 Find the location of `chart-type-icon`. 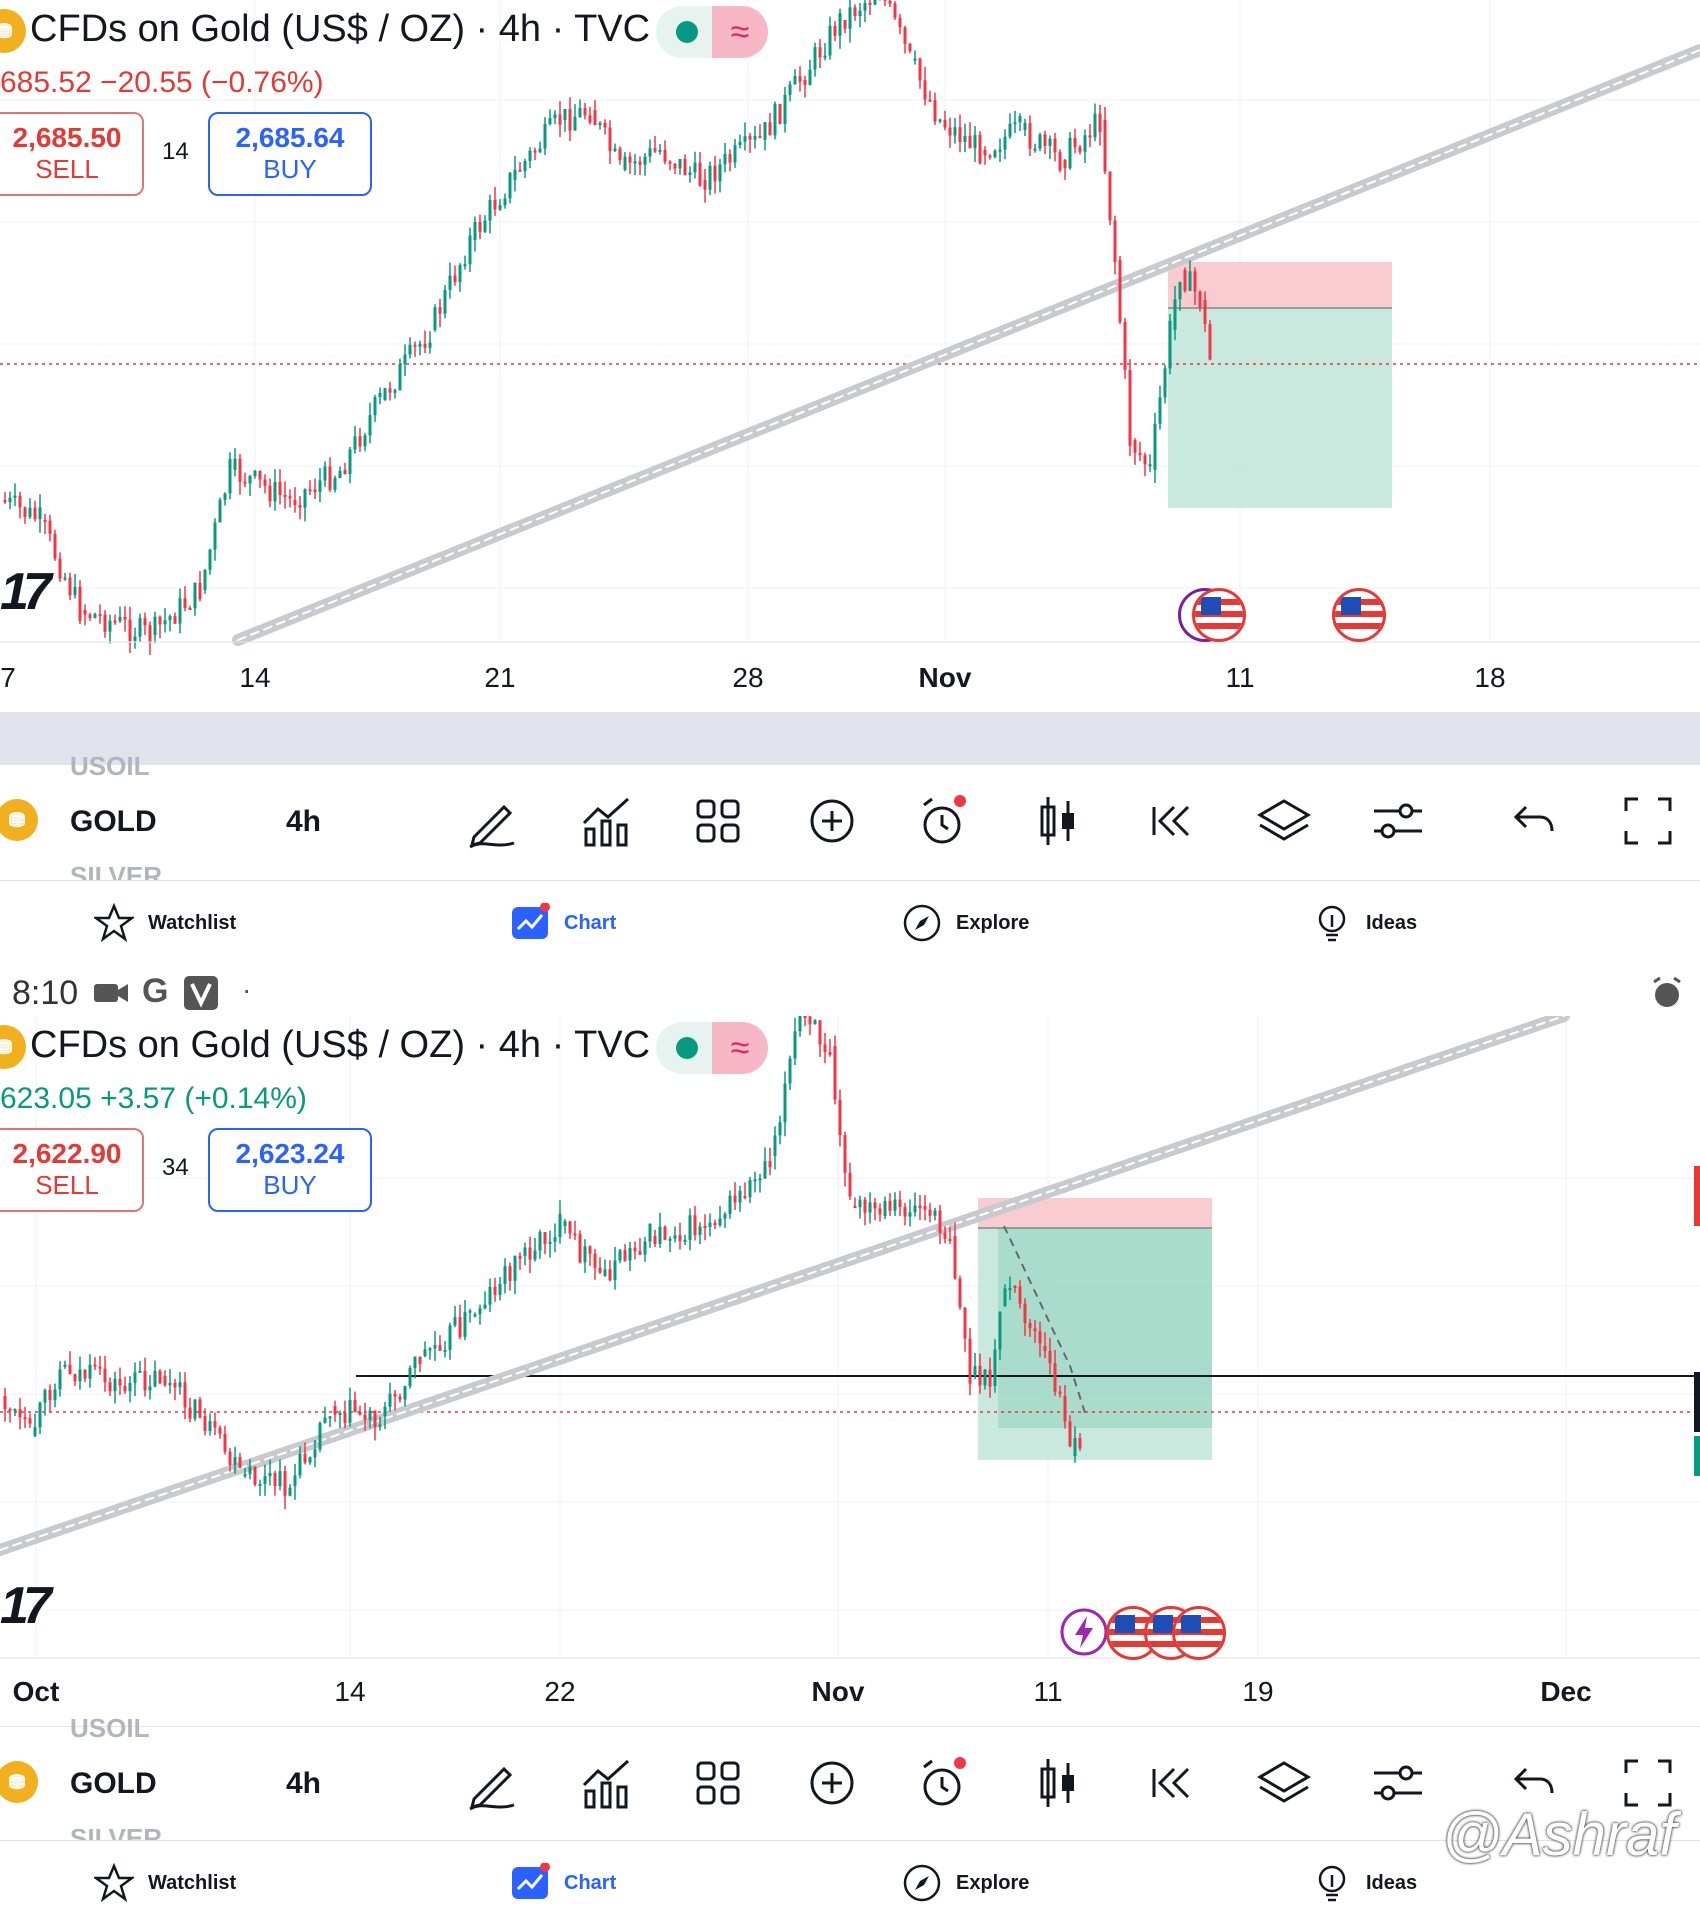

chart-type-icon is located at coordinates (1058, 821).